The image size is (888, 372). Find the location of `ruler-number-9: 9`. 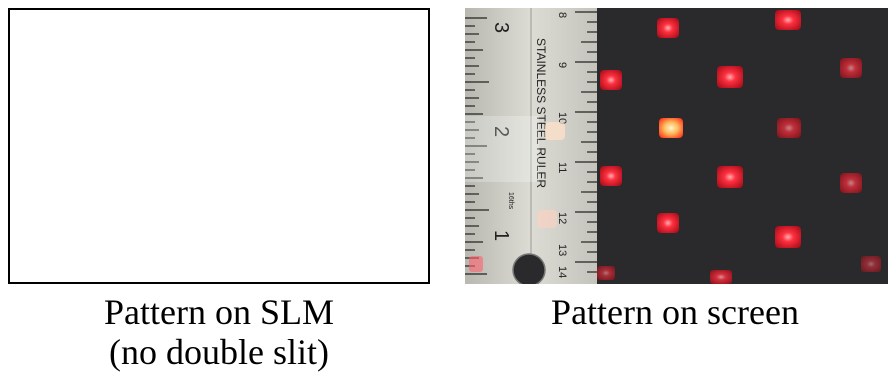

ruler-number-9: 9 is located at coordinates (562, 65).